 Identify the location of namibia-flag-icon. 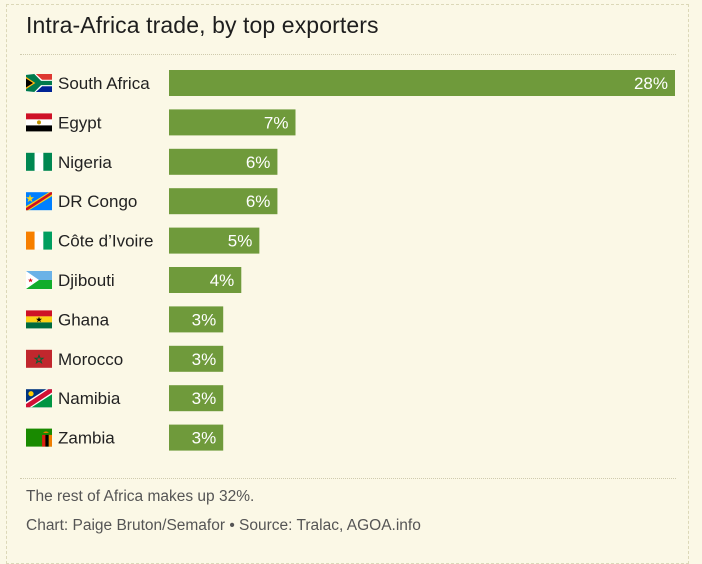
(39, 398).